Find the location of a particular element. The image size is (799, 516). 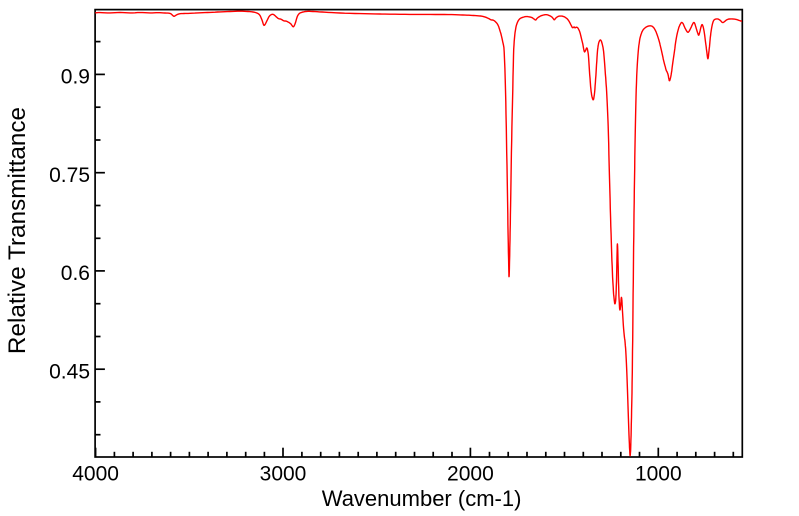

svg-text: Relative Transmittance is located at coordinates (17, 230).